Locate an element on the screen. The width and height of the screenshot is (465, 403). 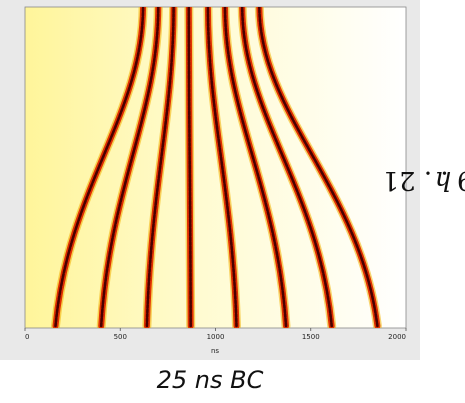
chart-caption: 25 ns BC is located at coordinates (210, 380).